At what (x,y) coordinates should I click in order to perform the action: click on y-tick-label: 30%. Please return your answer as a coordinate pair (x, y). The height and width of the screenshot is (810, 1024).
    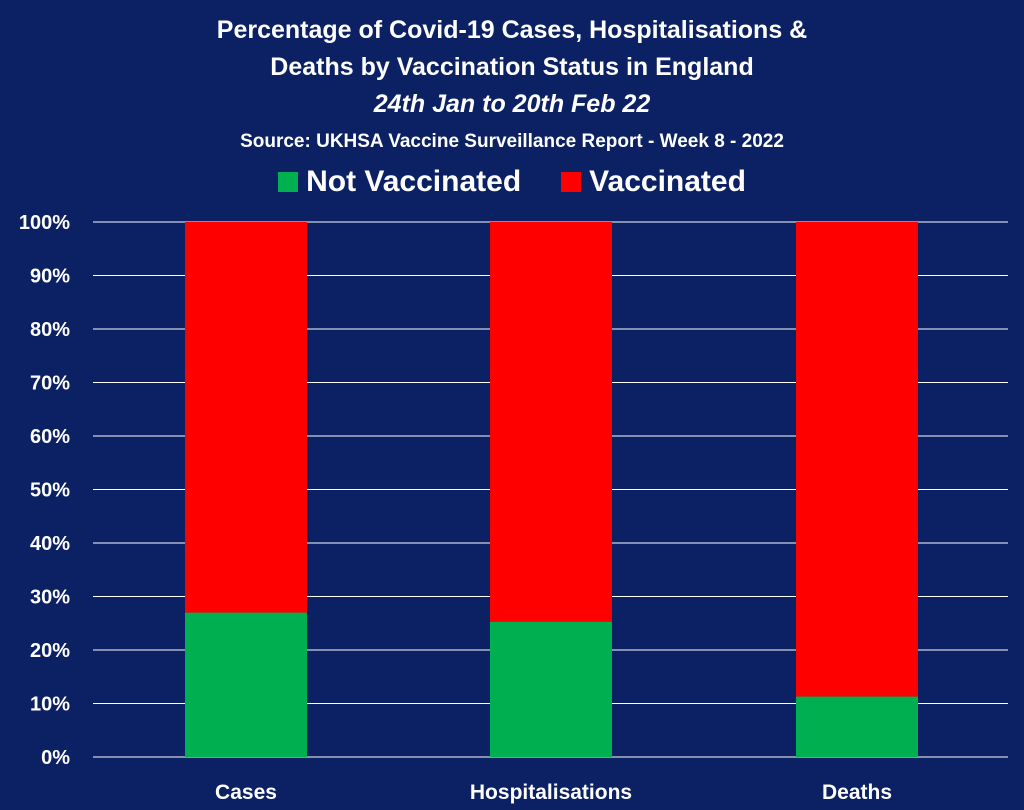
    Looking at the image, I should click on (50, 598).